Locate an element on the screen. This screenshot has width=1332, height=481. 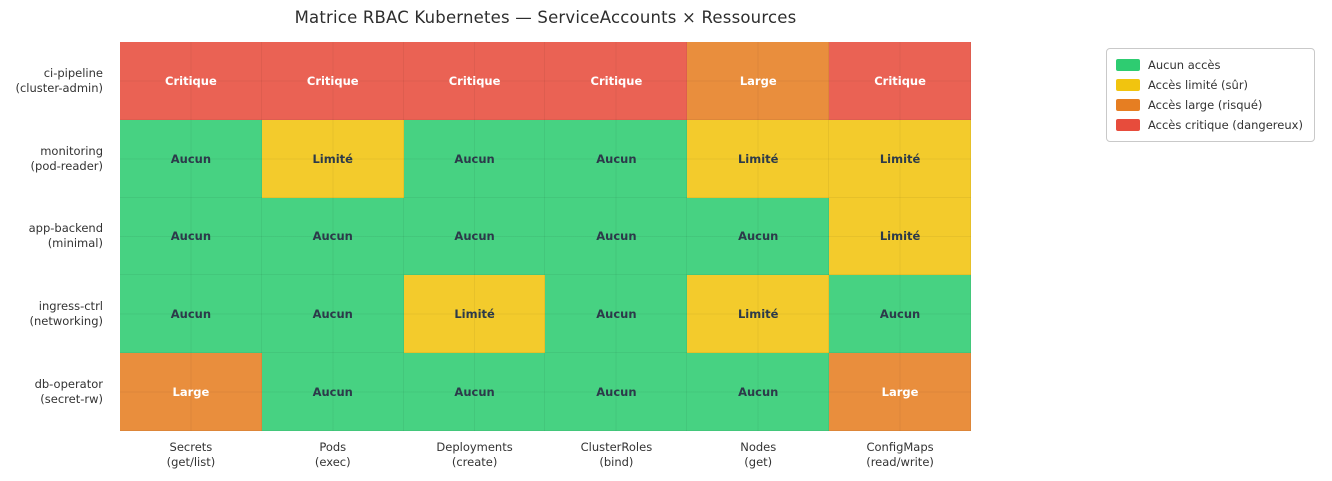
legend-swatch-critique is located at coordinates (1128, 125).